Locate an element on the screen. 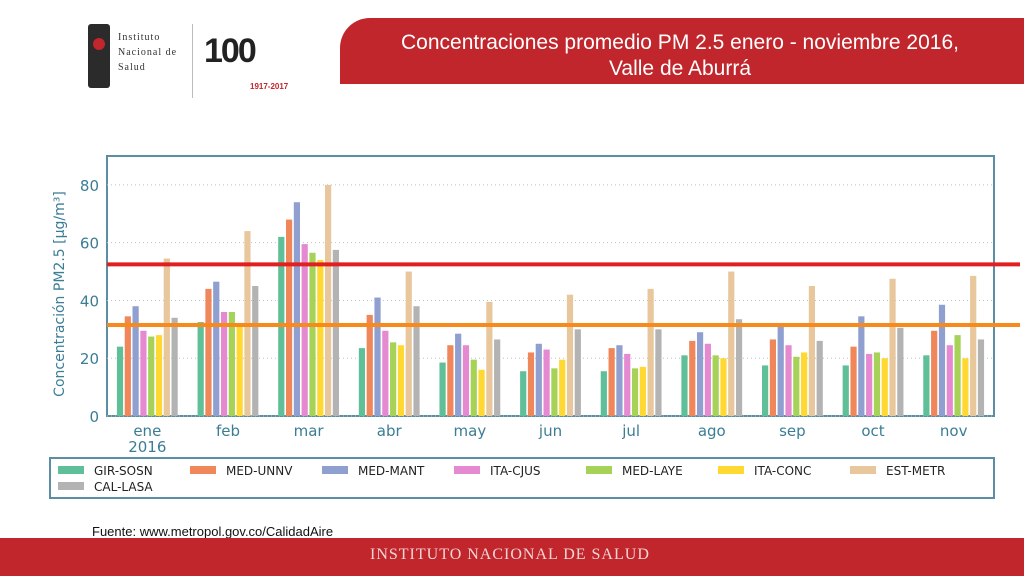 The width and height of the screenshot is (1024, 576). x-tick-label: oct is located at coordinates (872, 431).